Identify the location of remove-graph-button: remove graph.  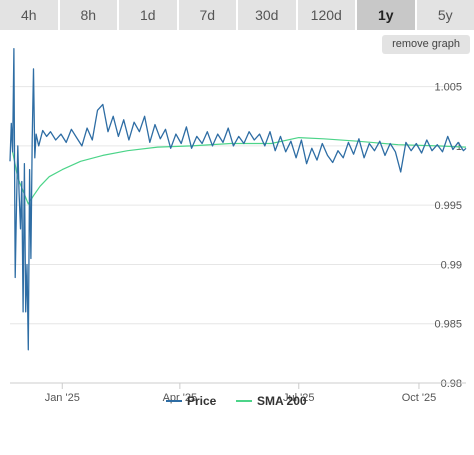
(426, 44).